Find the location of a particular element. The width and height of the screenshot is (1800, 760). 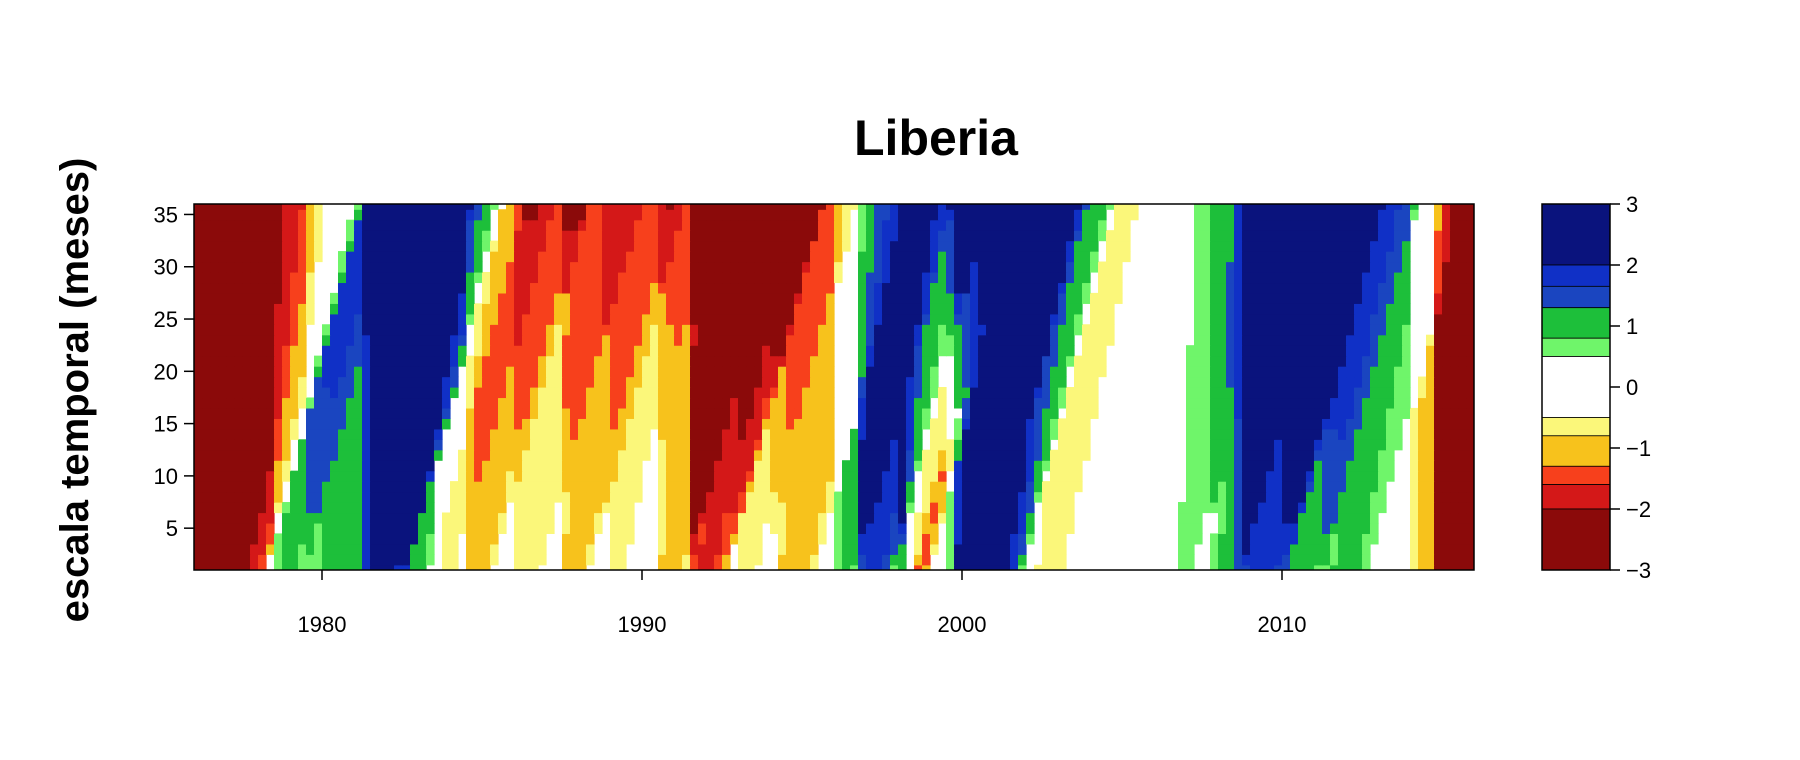

y-tick-label: 10 is located at coordinates (166, 476).